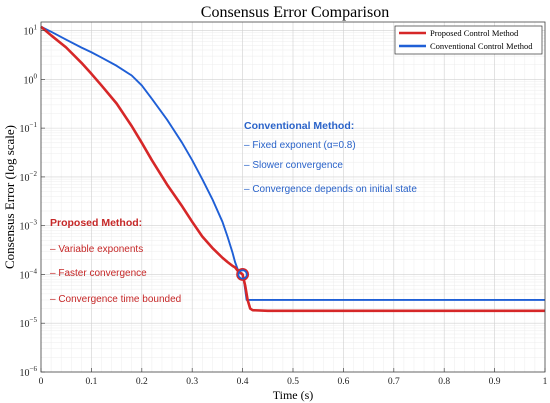  I want to click on x-axis-label: Time (s), so click(293, 395).